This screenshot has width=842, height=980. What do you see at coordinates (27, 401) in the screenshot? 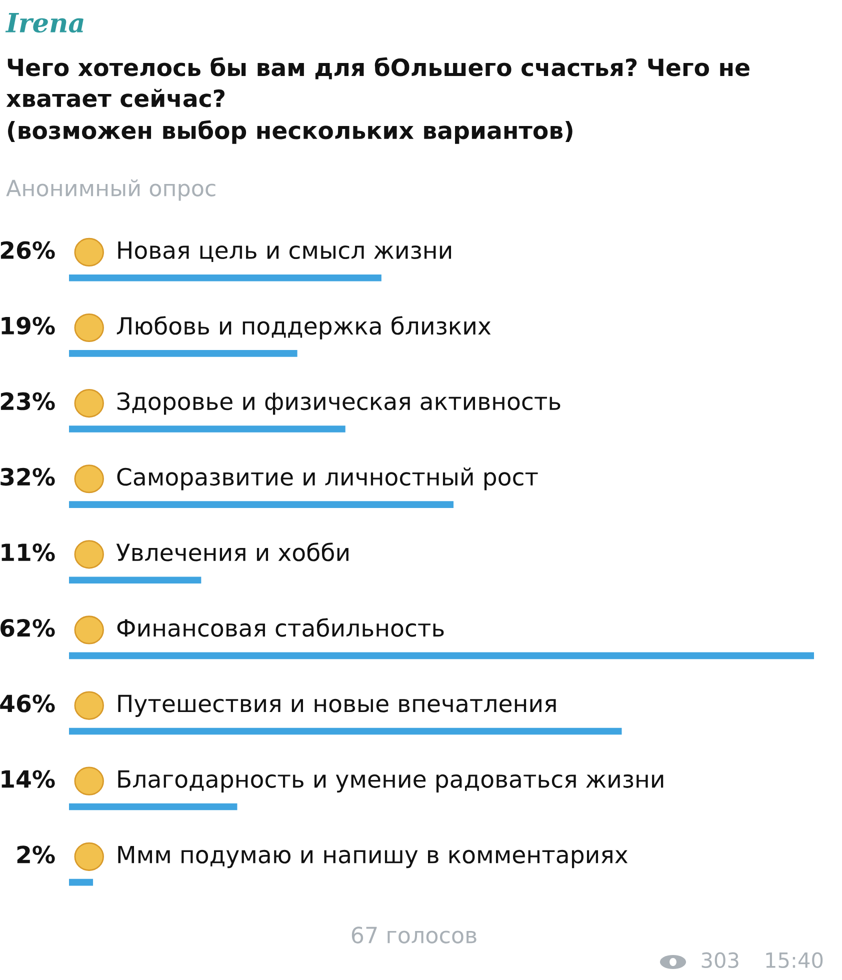
I see `data-label: 23%` at bounding box center [27, 401].